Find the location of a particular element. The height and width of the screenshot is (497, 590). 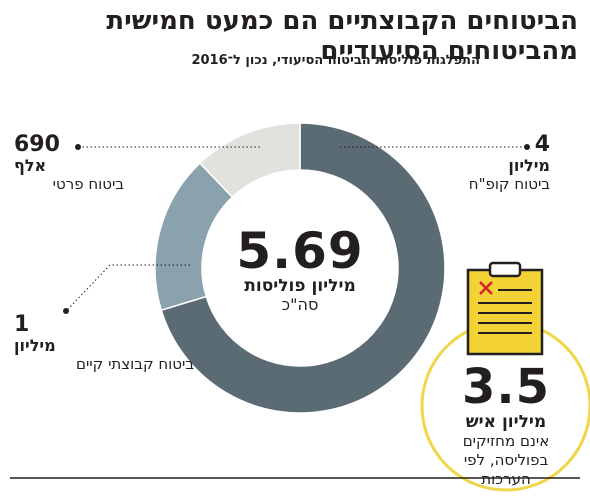

callout-desc-2: בפוליסה, לפי is located at coordinates (506, 460).